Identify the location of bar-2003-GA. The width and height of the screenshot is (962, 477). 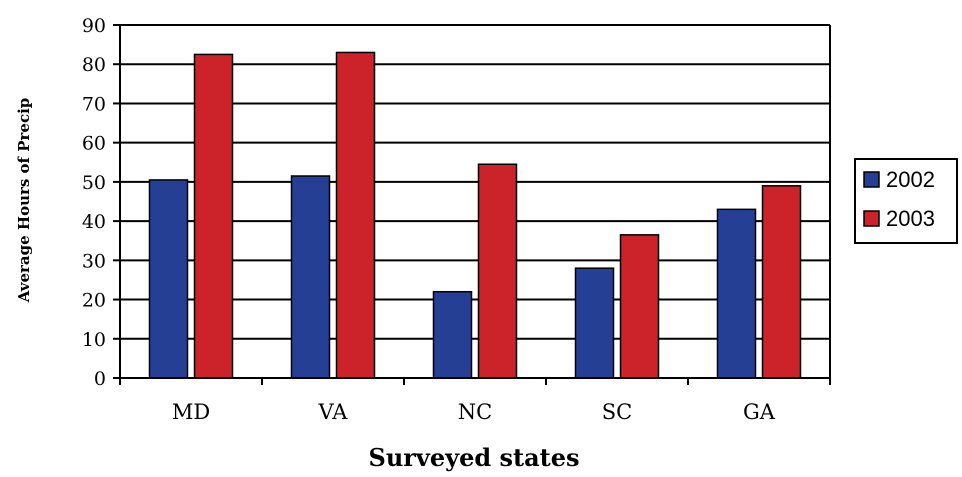
(781, 282).